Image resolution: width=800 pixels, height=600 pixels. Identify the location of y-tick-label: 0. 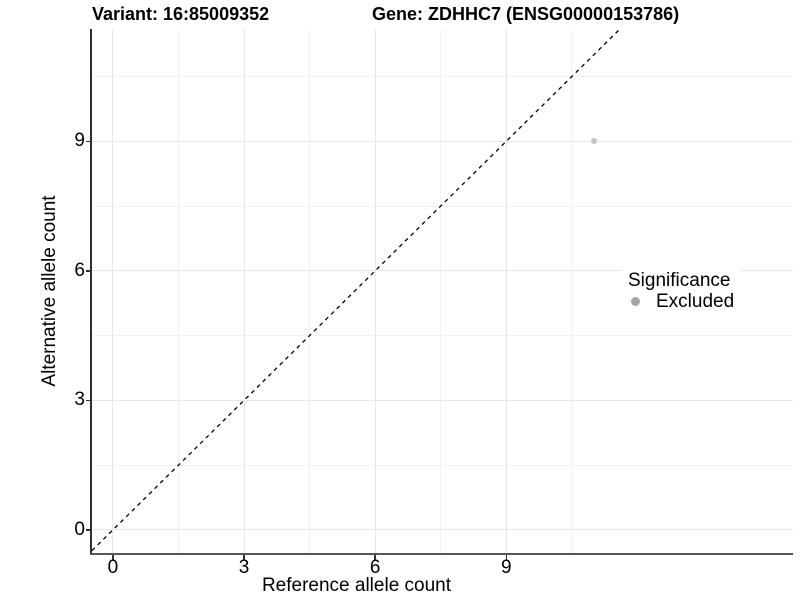
(79, 529).